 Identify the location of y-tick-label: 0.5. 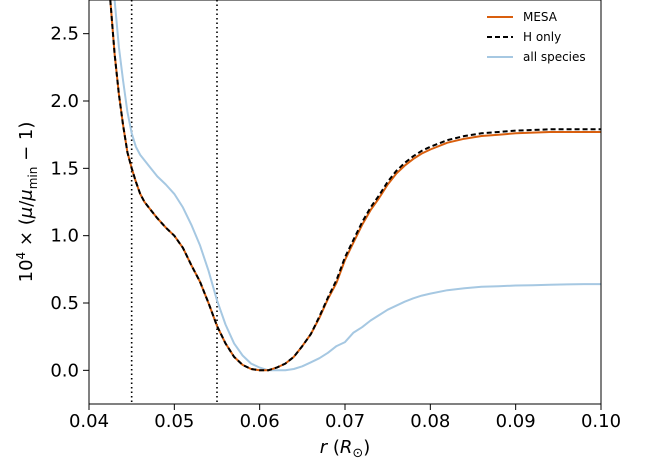
(64, 303).